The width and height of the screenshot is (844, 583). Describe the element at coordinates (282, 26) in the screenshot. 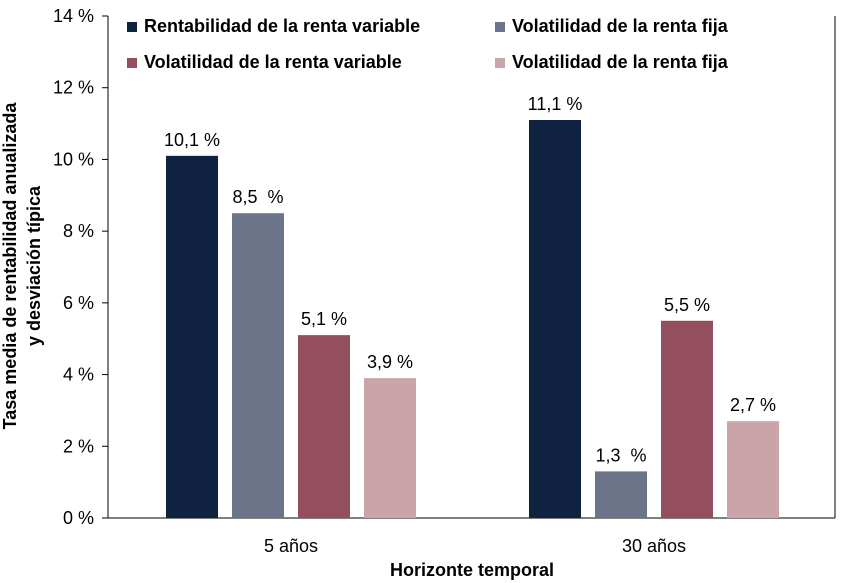

I see `legend-label: Rentabilidad de la renta variable` at that location.